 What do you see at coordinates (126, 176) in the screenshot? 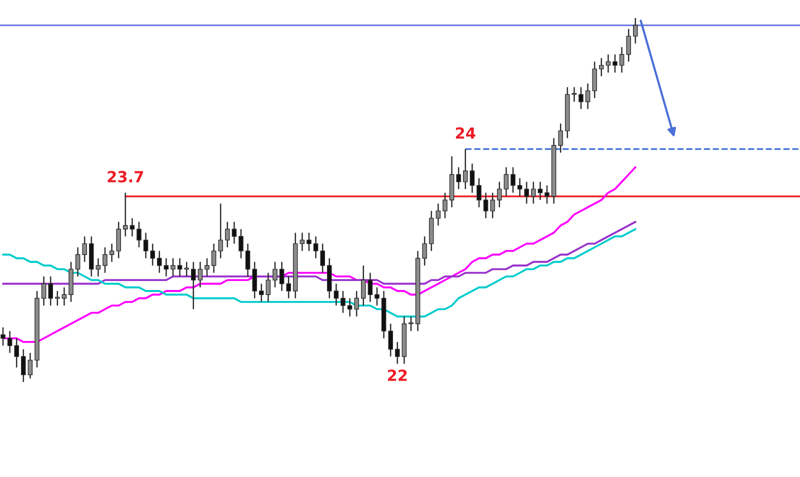
I see `annotation: 23.7` at bounding box center [126, 176].